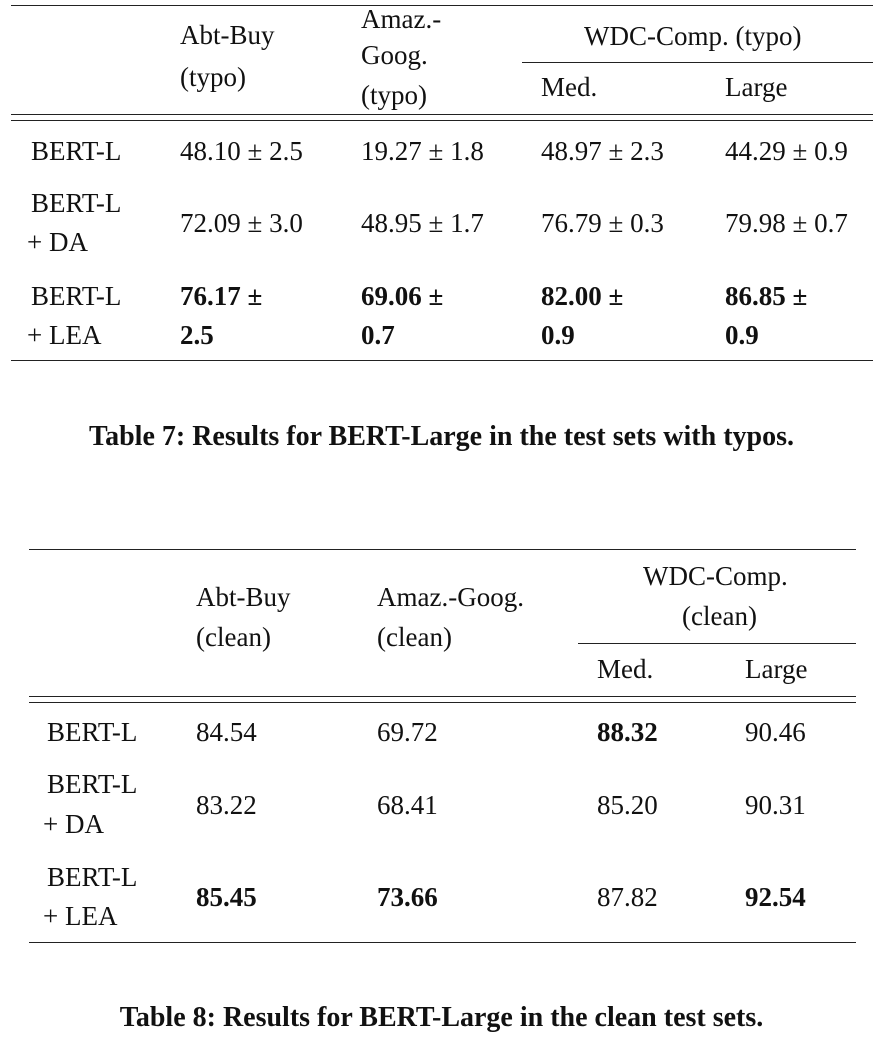 The width and height of the screenshot is (883, 1037). What do you see at coordinates (602, 151) in the screenshot?
I see `cell: 48.97 ± 2.3` at bounding box center [602, 151].